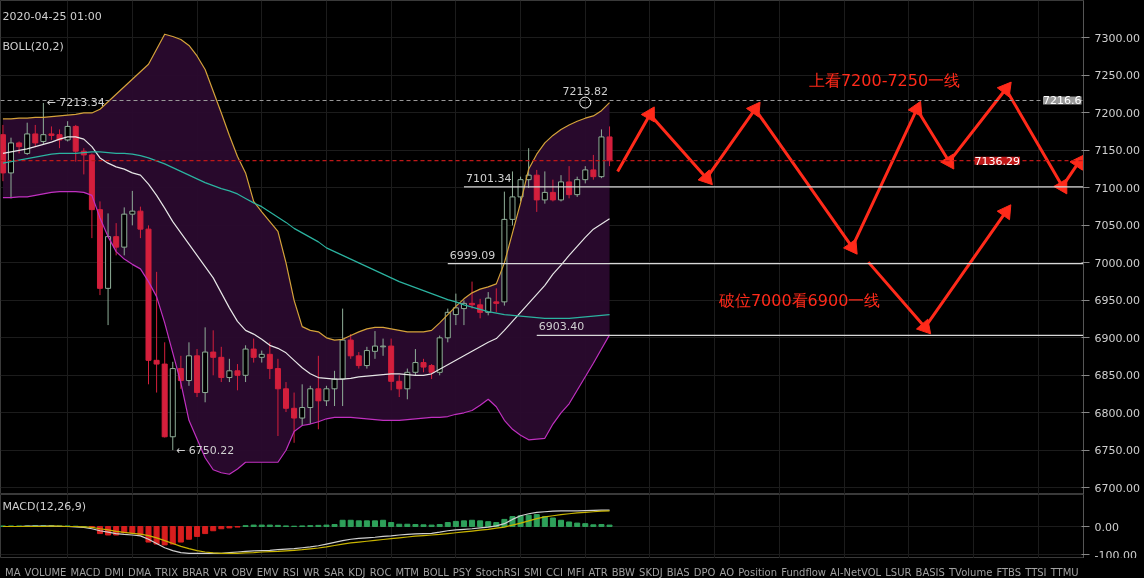 Image resolution: width=1144 pixels, height=578 pixels. Describe the element at coordinates (311, 572) in the screenshot. I see `text: WR` at that location.